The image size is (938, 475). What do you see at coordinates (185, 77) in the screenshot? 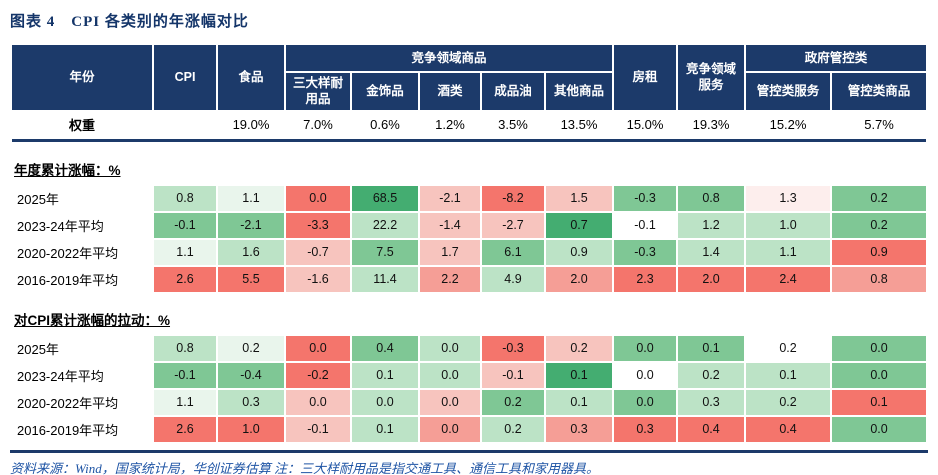
I see `col-header-cpi: CPI` at bounding box center [185, 77].